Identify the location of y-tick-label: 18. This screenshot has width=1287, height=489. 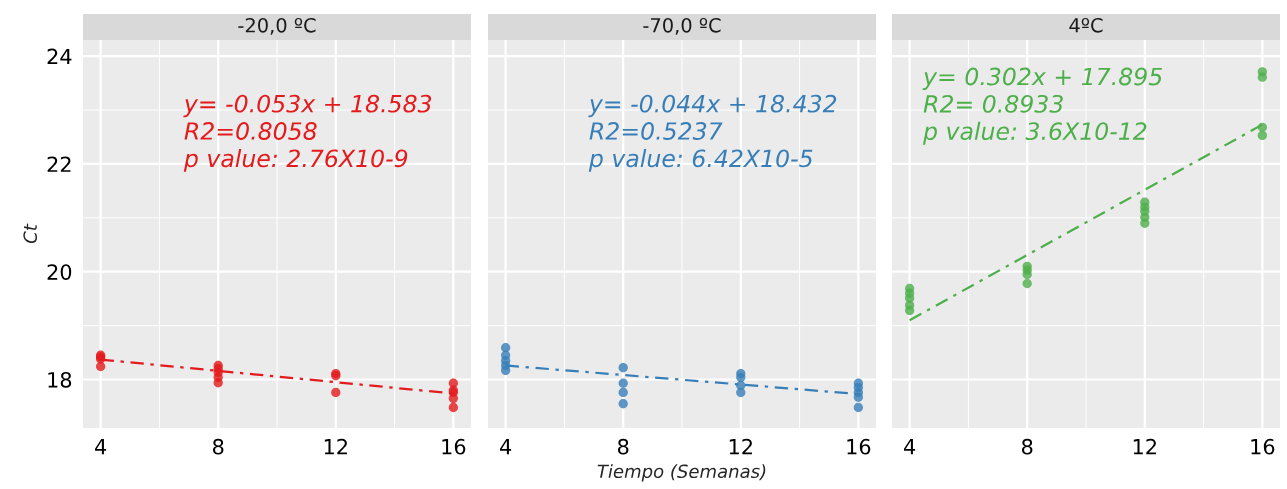
(60, 379).